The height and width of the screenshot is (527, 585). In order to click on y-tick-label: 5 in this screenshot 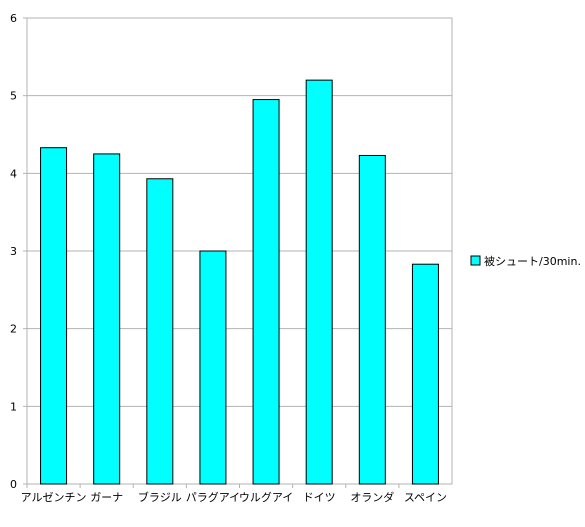, I will do `click(13, 96)`.